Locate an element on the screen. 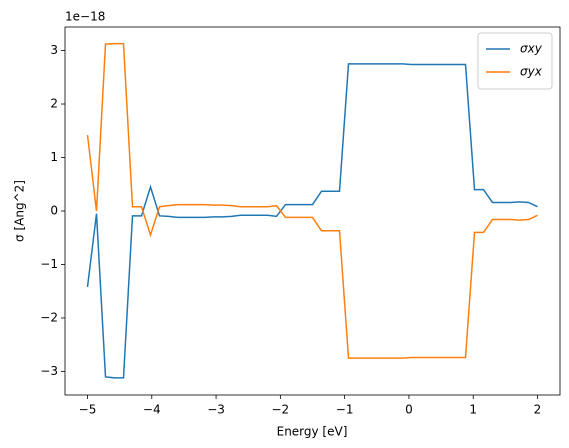 The height and width of the screenshot is (448, 569). x-tick-label: 1 is located at coordinates (473, 410).